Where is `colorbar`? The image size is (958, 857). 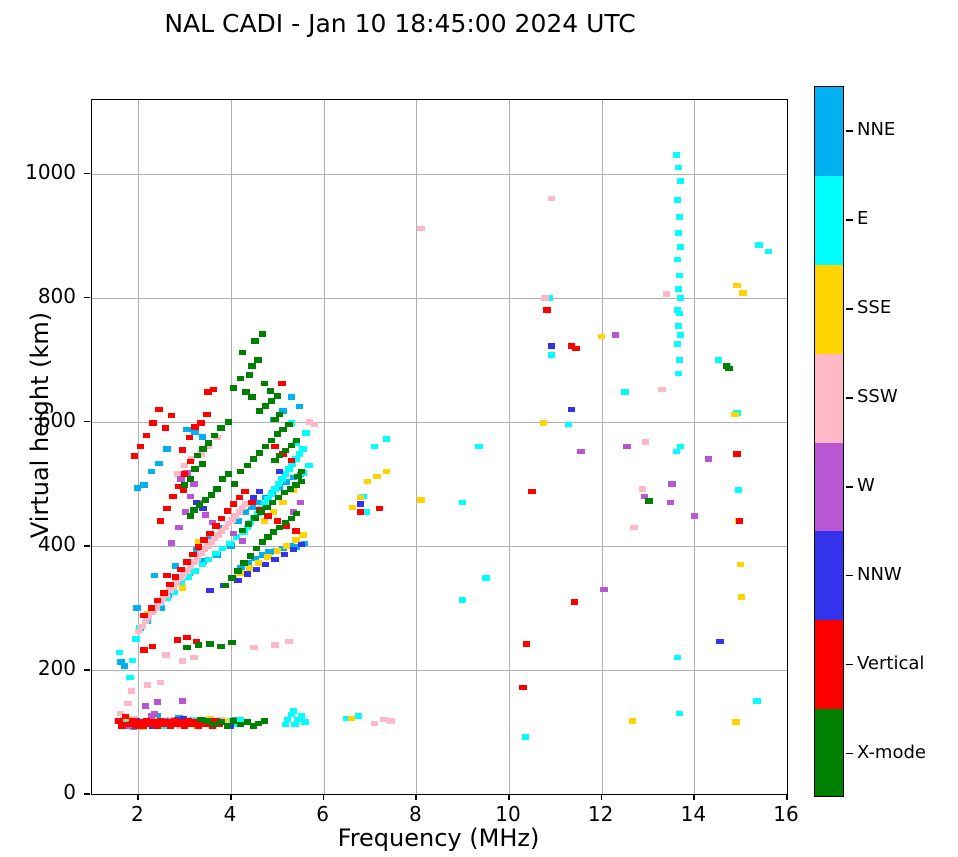
colorbar is located at coordinates (829, 441).